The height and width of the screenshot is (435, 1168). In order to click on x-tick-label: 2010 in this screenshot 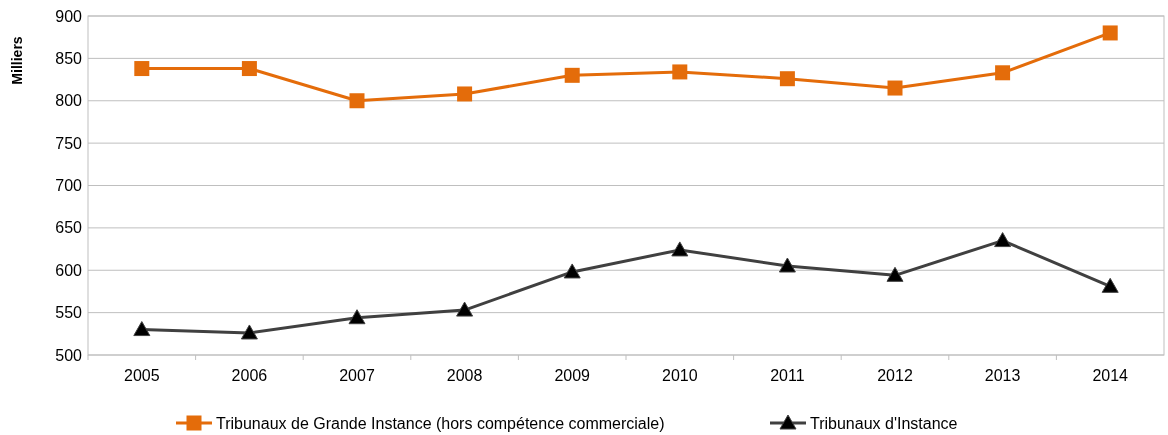, I will do `click(680, 375)`.